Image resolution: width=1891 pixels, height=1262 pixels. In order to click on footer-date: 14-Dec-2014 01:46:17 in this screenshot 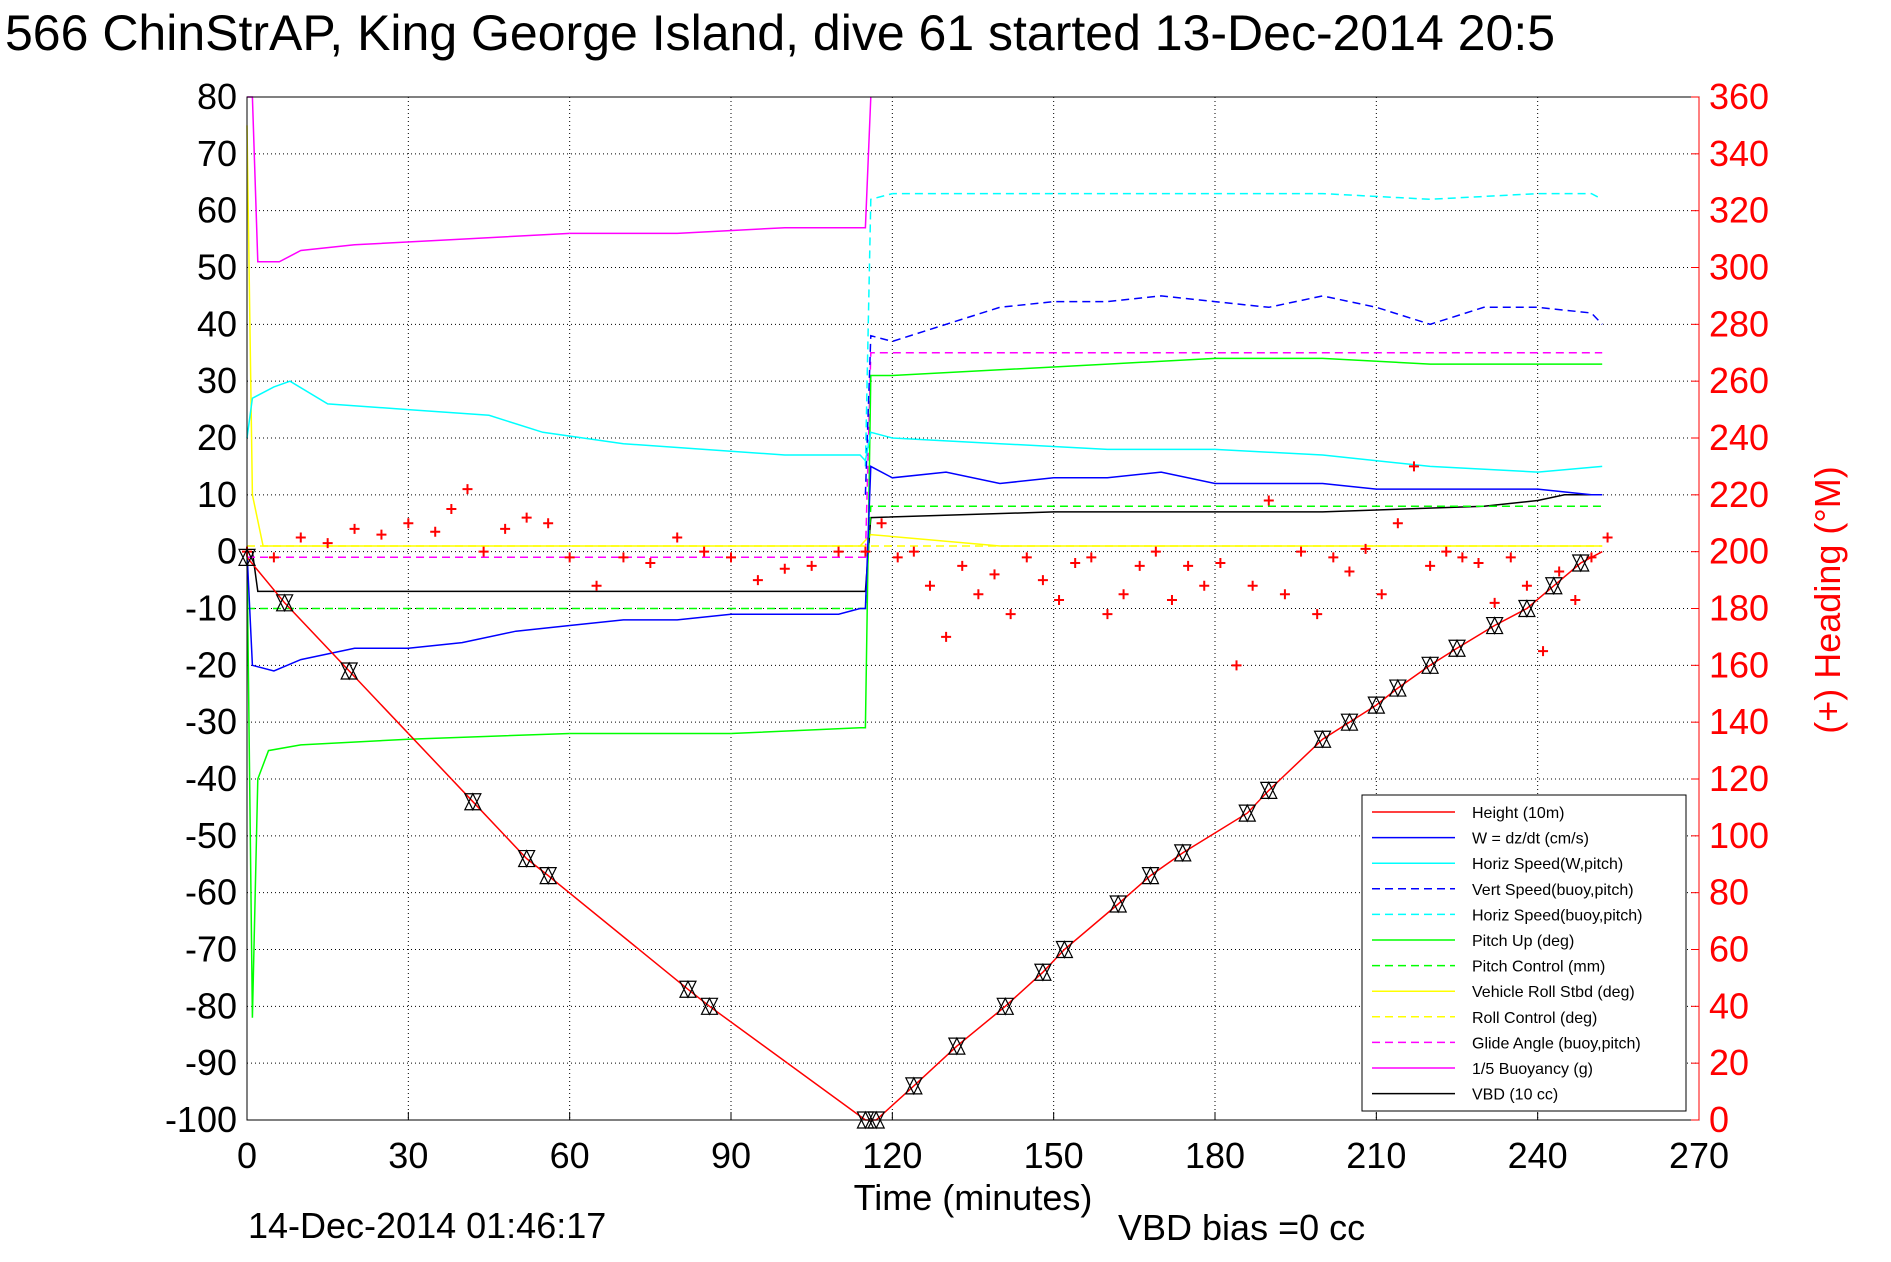, I will do `click(427, 1225)`.